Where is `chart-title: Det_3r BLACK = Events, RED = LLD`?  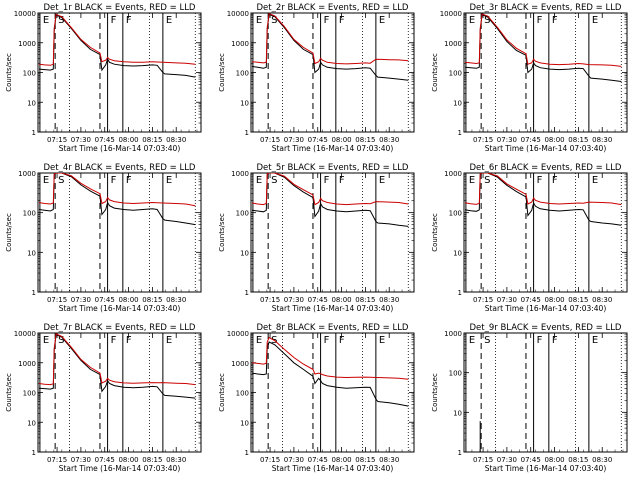 chart-title: Det_3r BLACK = Events, RED = LLD is located at coordinates (546, 8).